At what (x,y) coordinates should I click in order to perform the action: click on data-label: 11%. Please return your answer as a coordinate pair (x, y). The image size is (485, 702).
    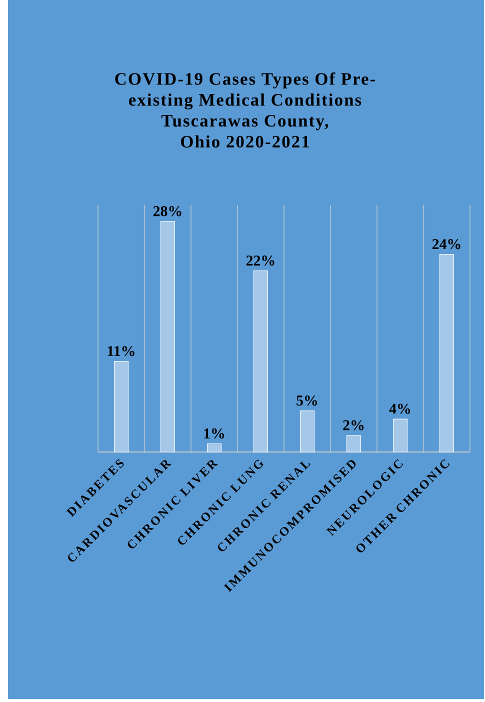
    Looking at the image, I should click on (121, 351).